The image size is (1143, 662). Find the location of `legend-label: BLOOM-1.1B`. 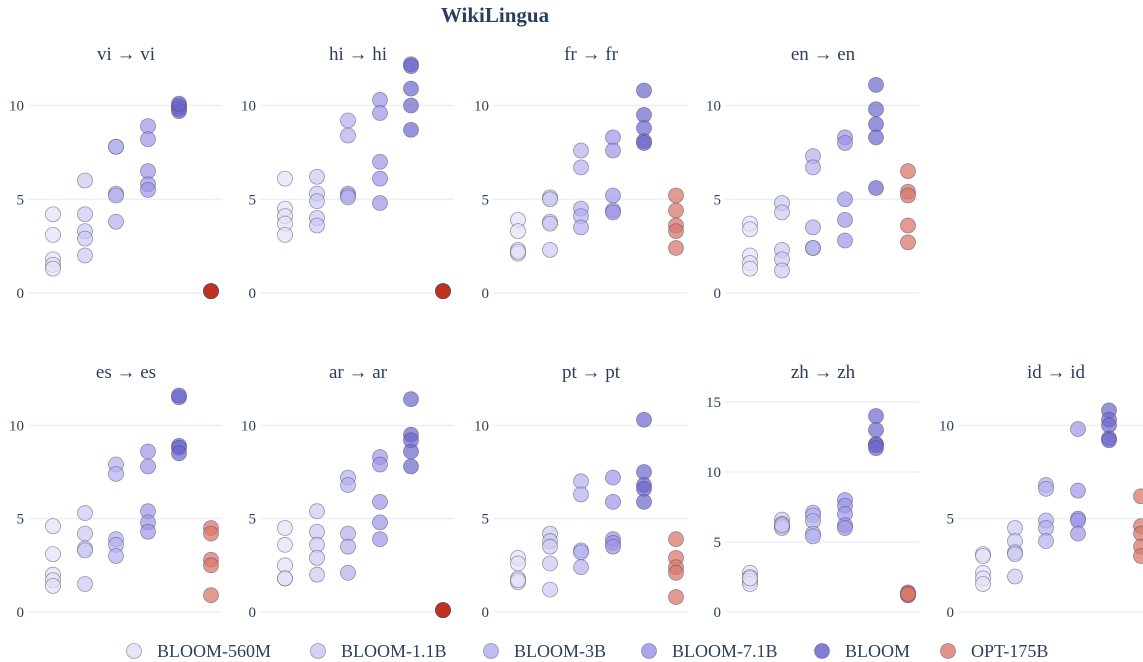

legend-label: BLOOM-1.1B is located at coordinates (394, 651).